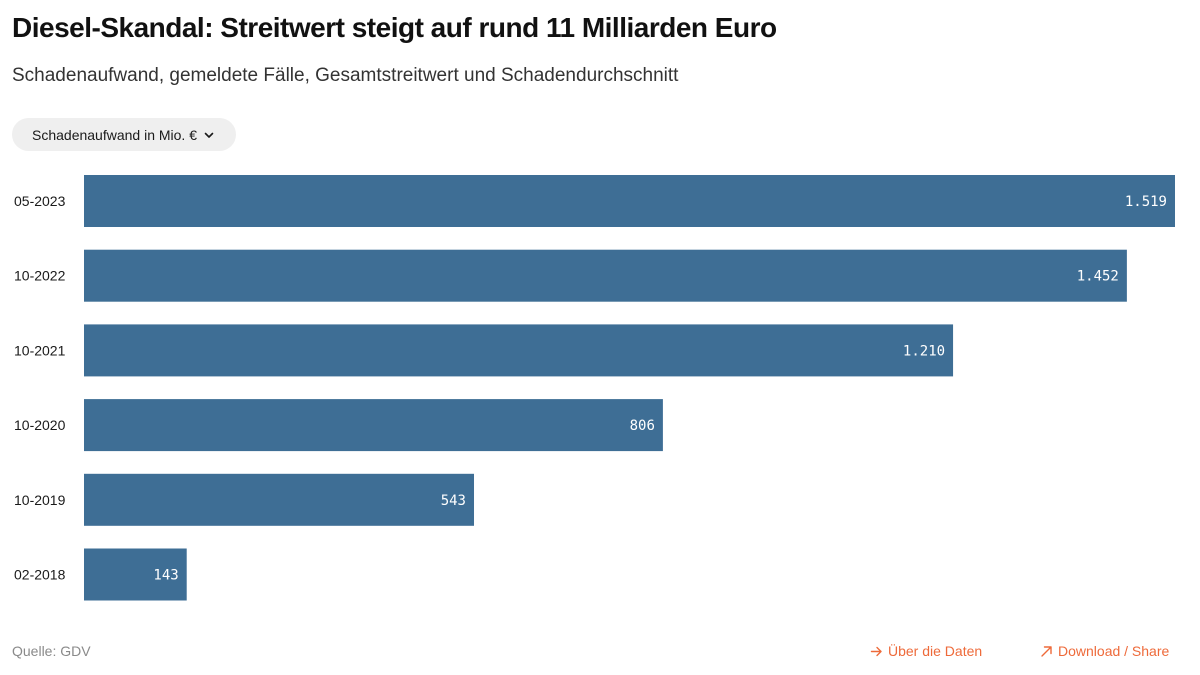 The image size is (1200, 675). Describe the element at coordinates (40, 575) in the screenshot. I see `category-label: 02-2018` at that location.